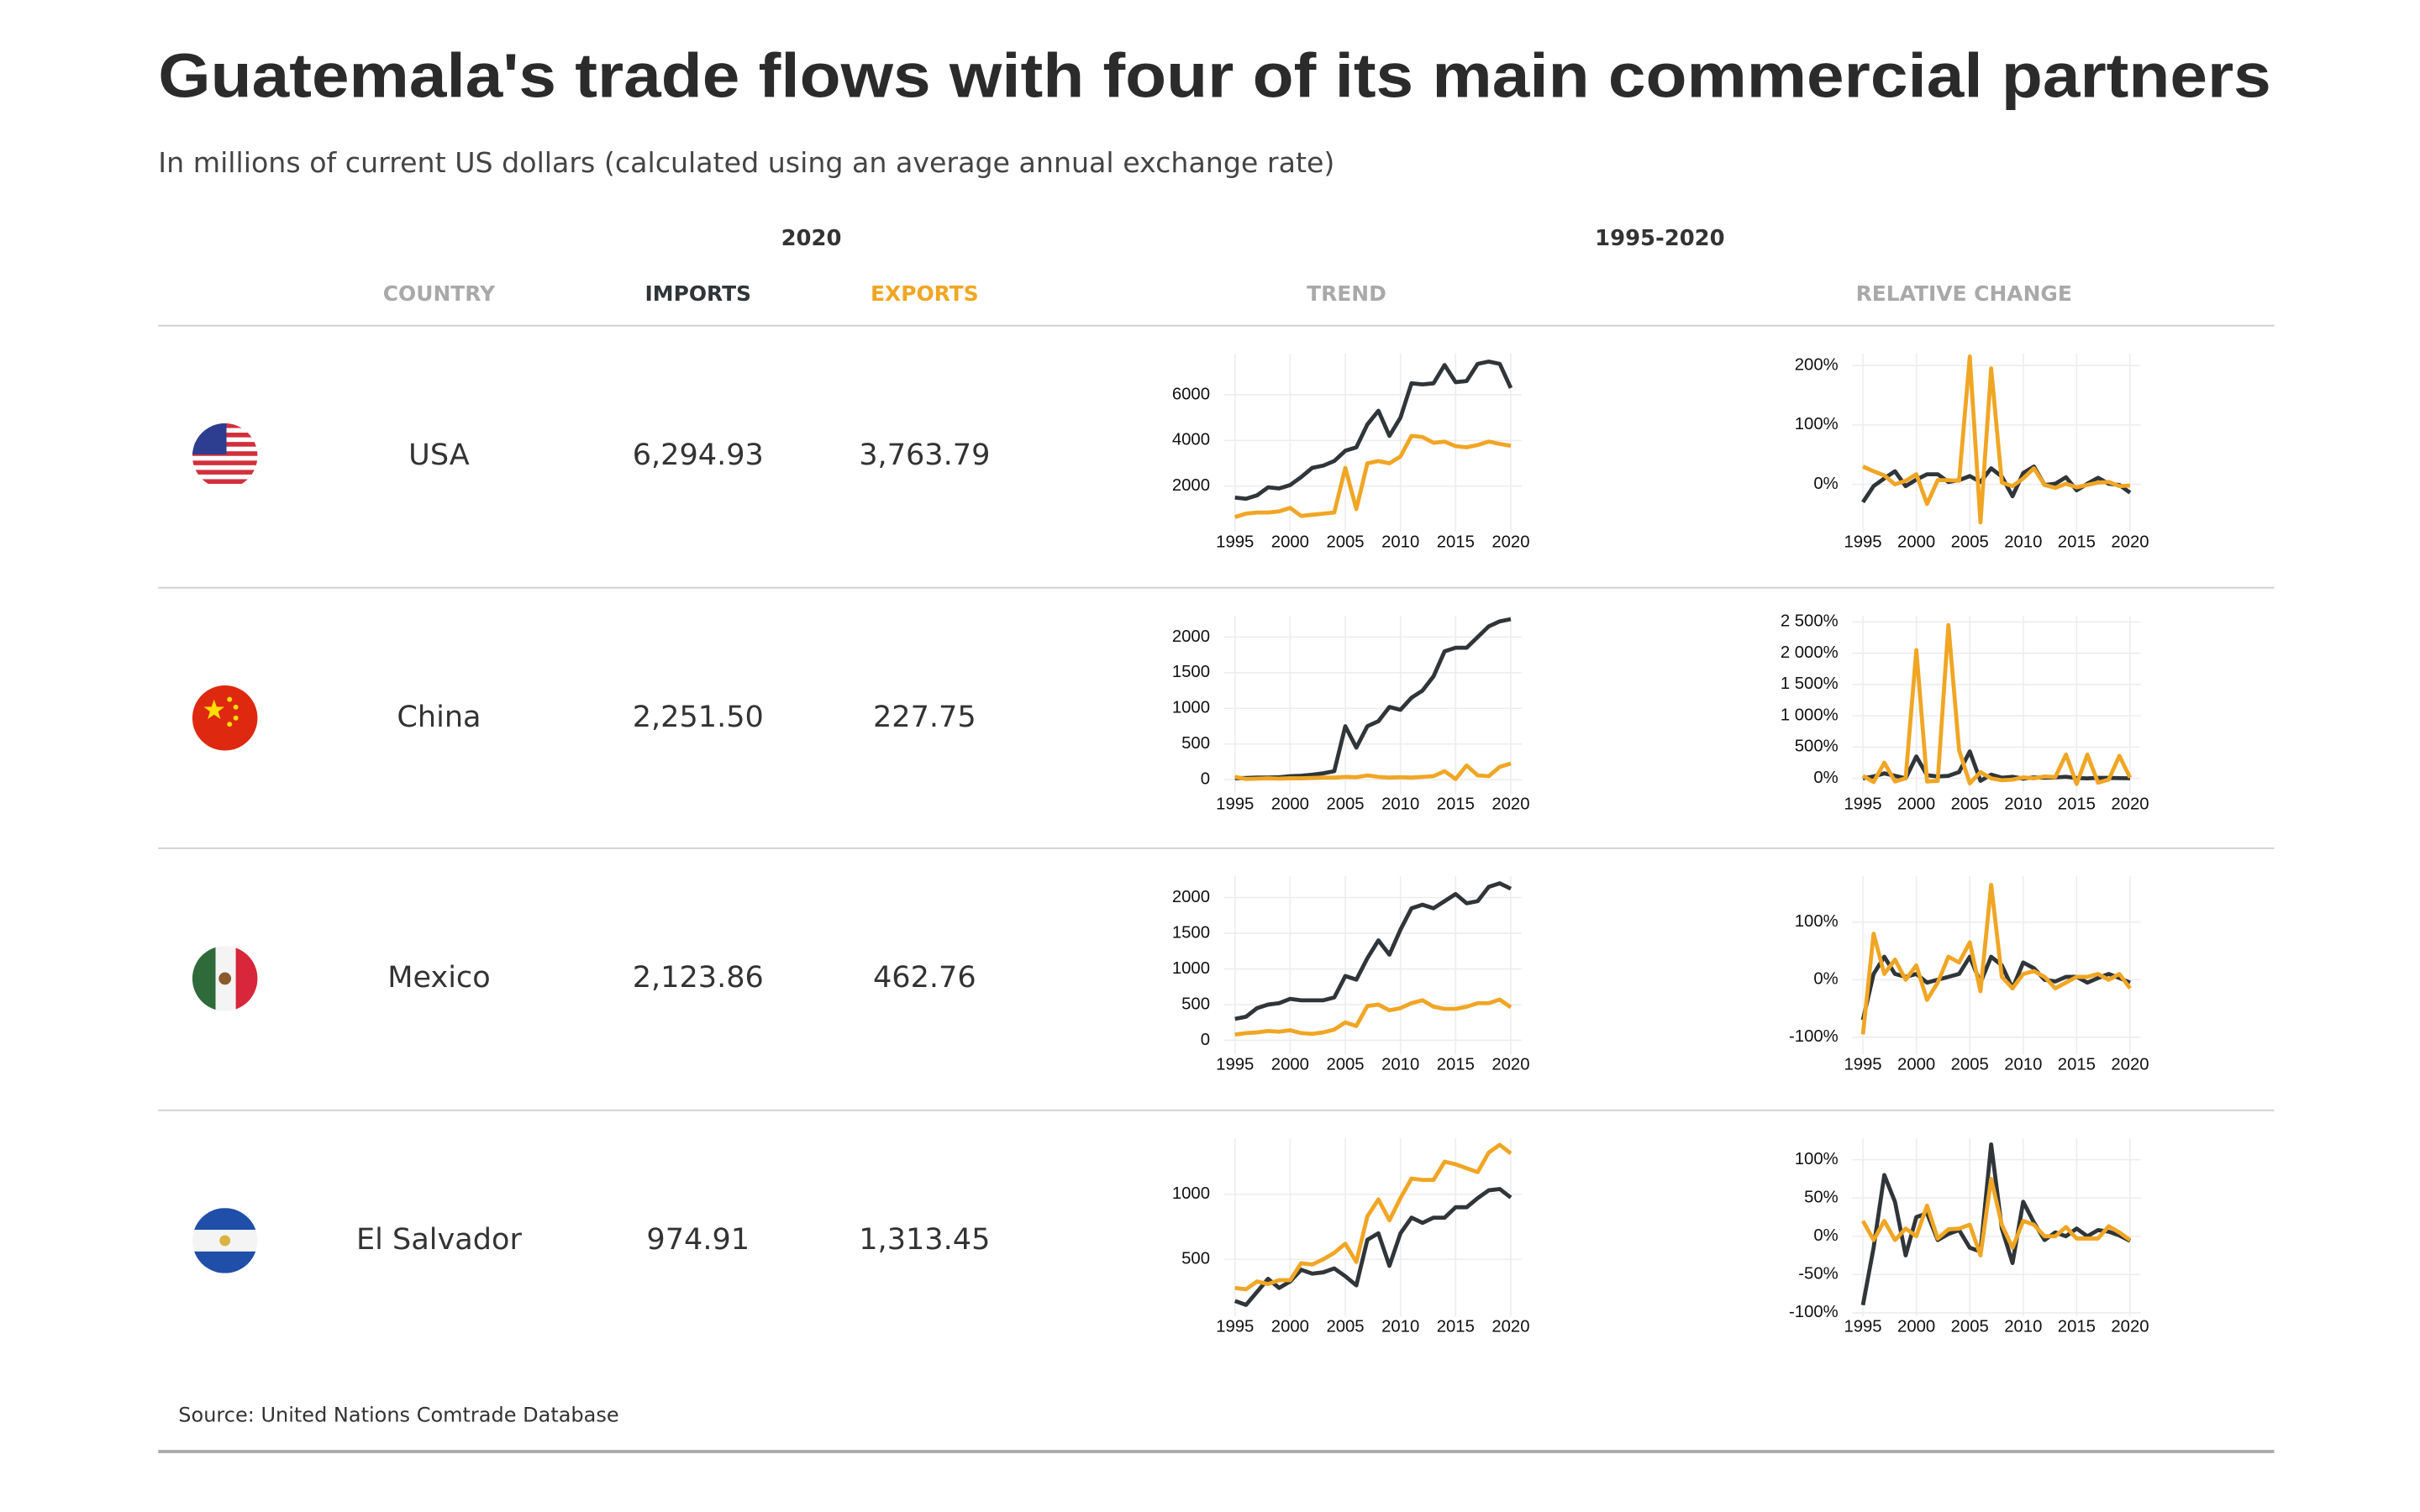  I want to click on y-tick-label: 4000, so click(1191, 440).